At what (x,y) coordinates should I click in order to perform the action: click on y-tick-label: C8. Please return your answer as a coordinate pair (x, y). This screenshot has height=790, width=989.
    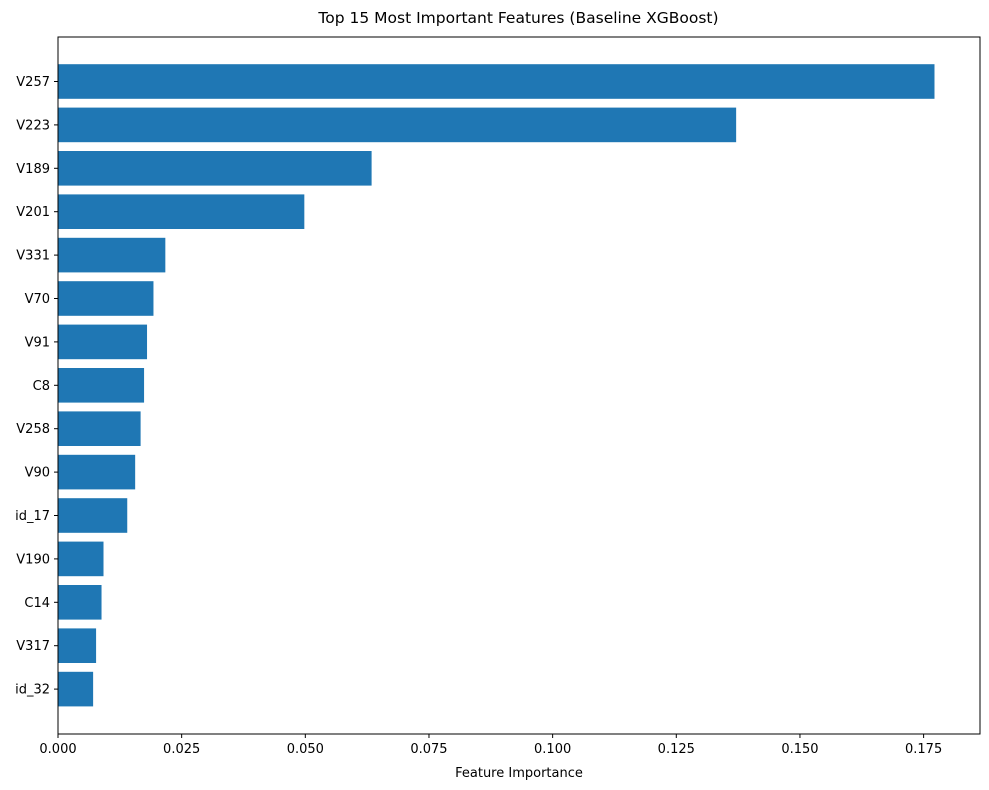
    Looking at the image, I should click on (41, 386).